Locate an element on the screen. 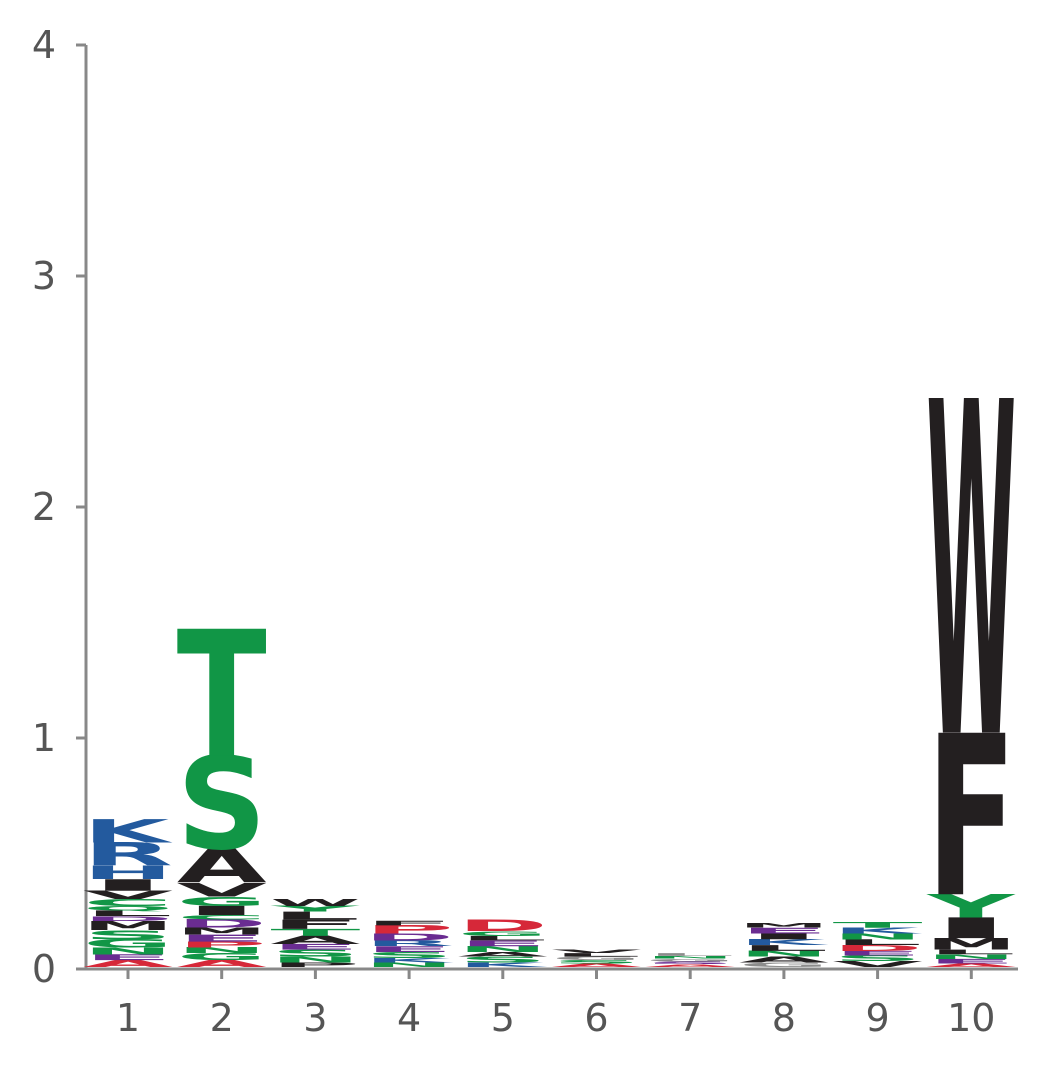  x-tick-label: 7 is located at coordinates (690, 1018).